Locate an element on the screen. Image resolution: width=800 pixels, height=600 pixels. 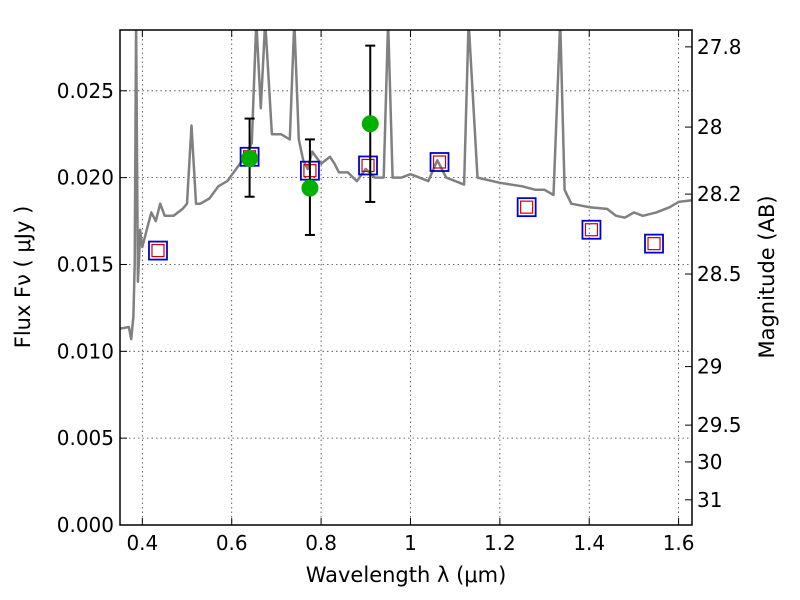
y2-tick-label: 27.8 is located at coordinates (719, 47).